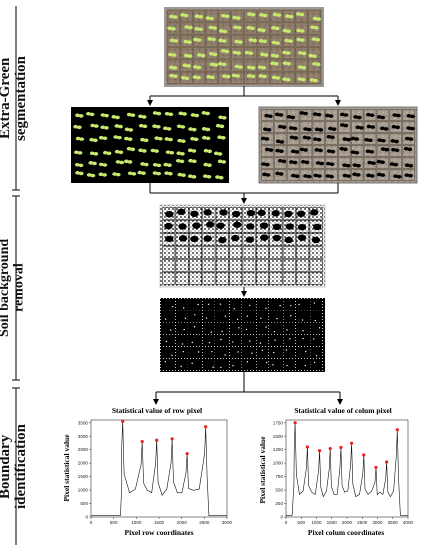 The width and height of the screenshot is (421, 550). I want to click on x-tick-label: 1000, so click(136, 522).